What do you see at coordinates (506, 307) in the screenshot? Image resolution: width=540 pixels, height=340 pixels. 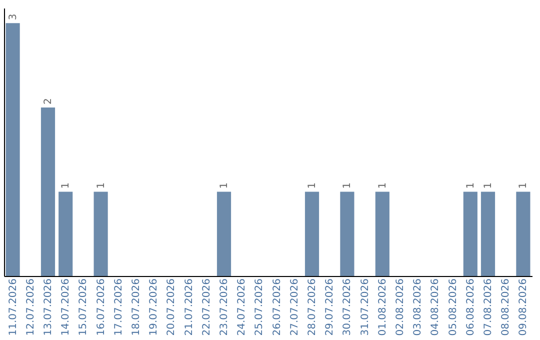 I see `x-tick-label: 08.08.2026` at bounding box center [506, 307].